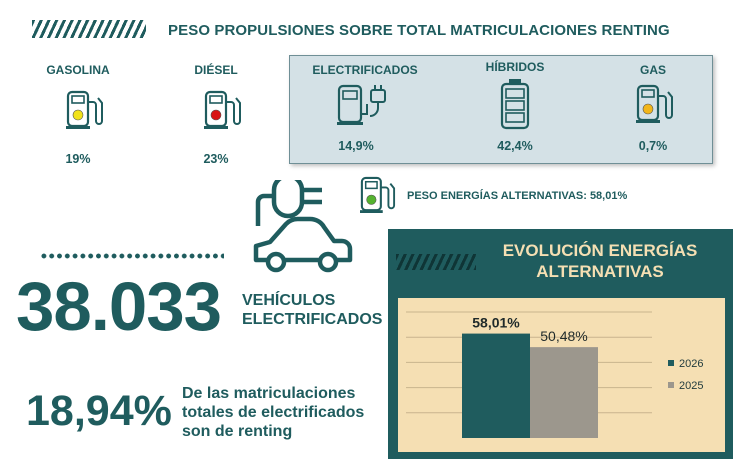 This screenshot has height=459, width=746. What do you see at coordinates (312, 319) in the screenshot?
I see `electrified-label-line2: ELECTRIFICADOS` at bounding box center [312, 319].